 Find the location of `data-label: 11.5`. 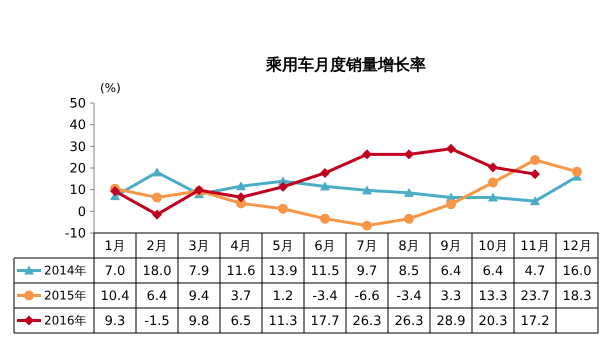

data-label: 11.5 is located at coordinates (325, 272).